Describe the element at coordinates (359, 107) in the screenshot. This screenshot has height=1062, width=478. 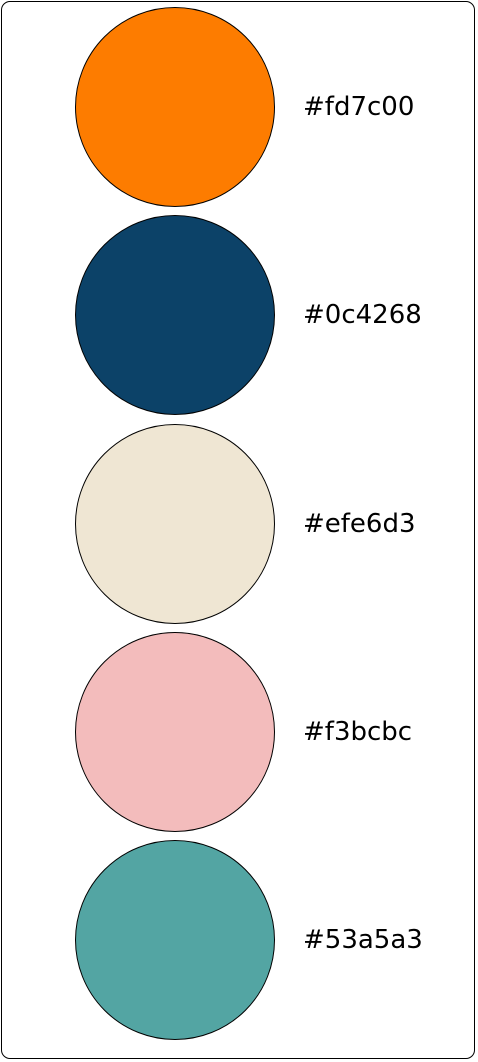
I see `color-hex-label: #fd7c00` at that location.